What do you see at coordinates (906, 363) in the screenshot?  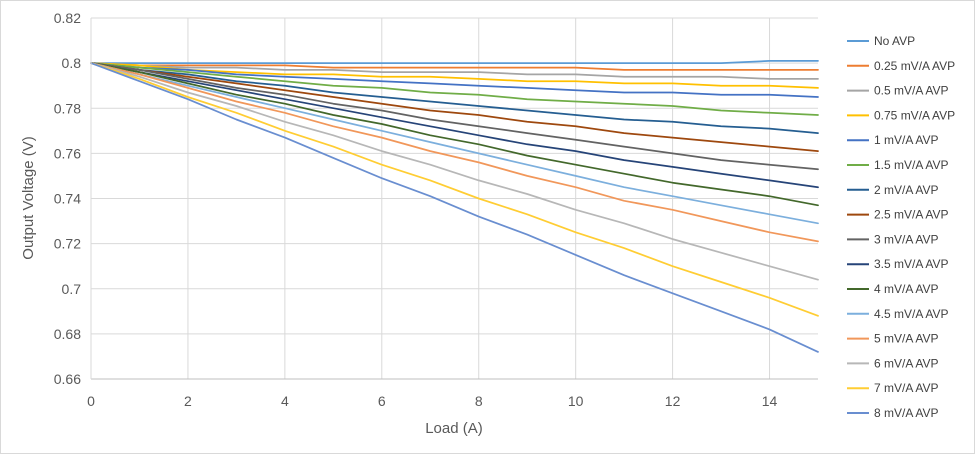 I see `legend-label: 6 mV/A AVP` at bounding box center [906, 363].